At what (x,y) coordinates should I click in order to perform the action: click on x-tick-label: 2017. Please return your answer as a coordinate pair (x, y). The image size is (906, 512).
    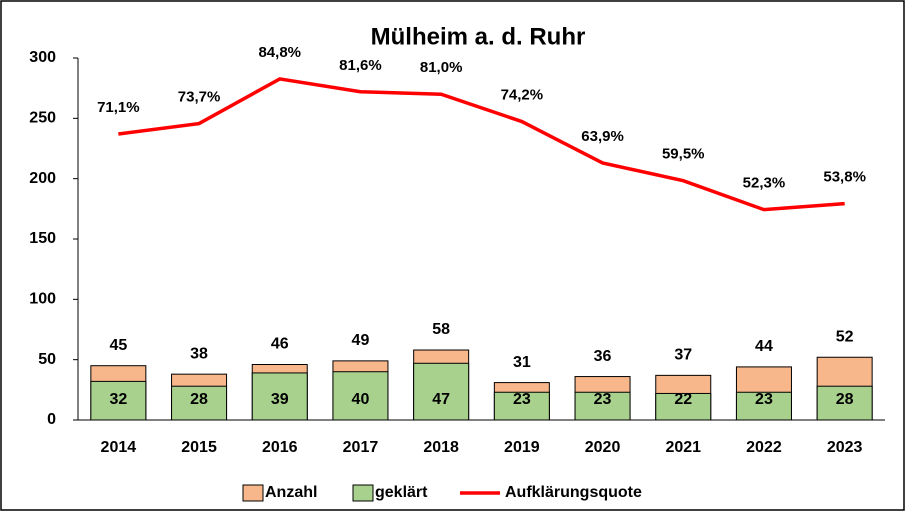
    Looking at the image, I should click on (361, 447).